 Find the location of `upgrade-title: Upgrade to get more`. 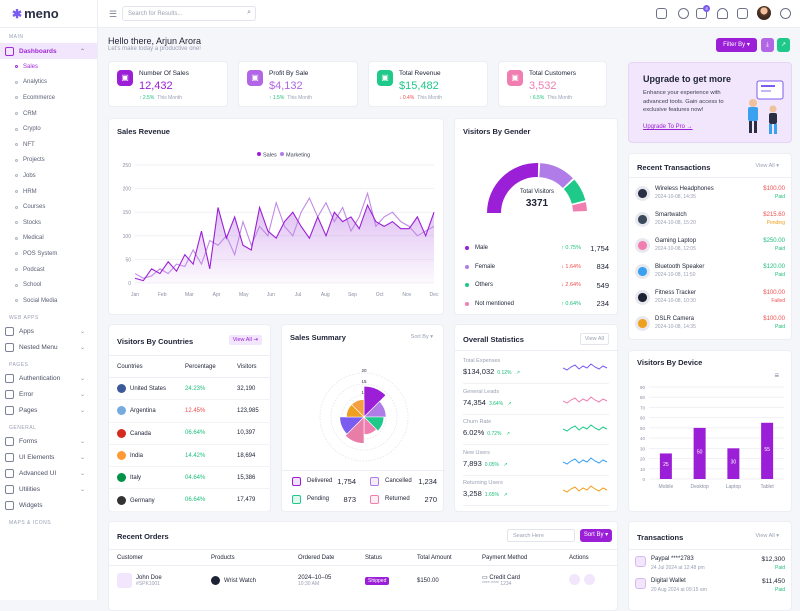

upgrade-title: Upgrade to get more is located at coordinates (687, 79).